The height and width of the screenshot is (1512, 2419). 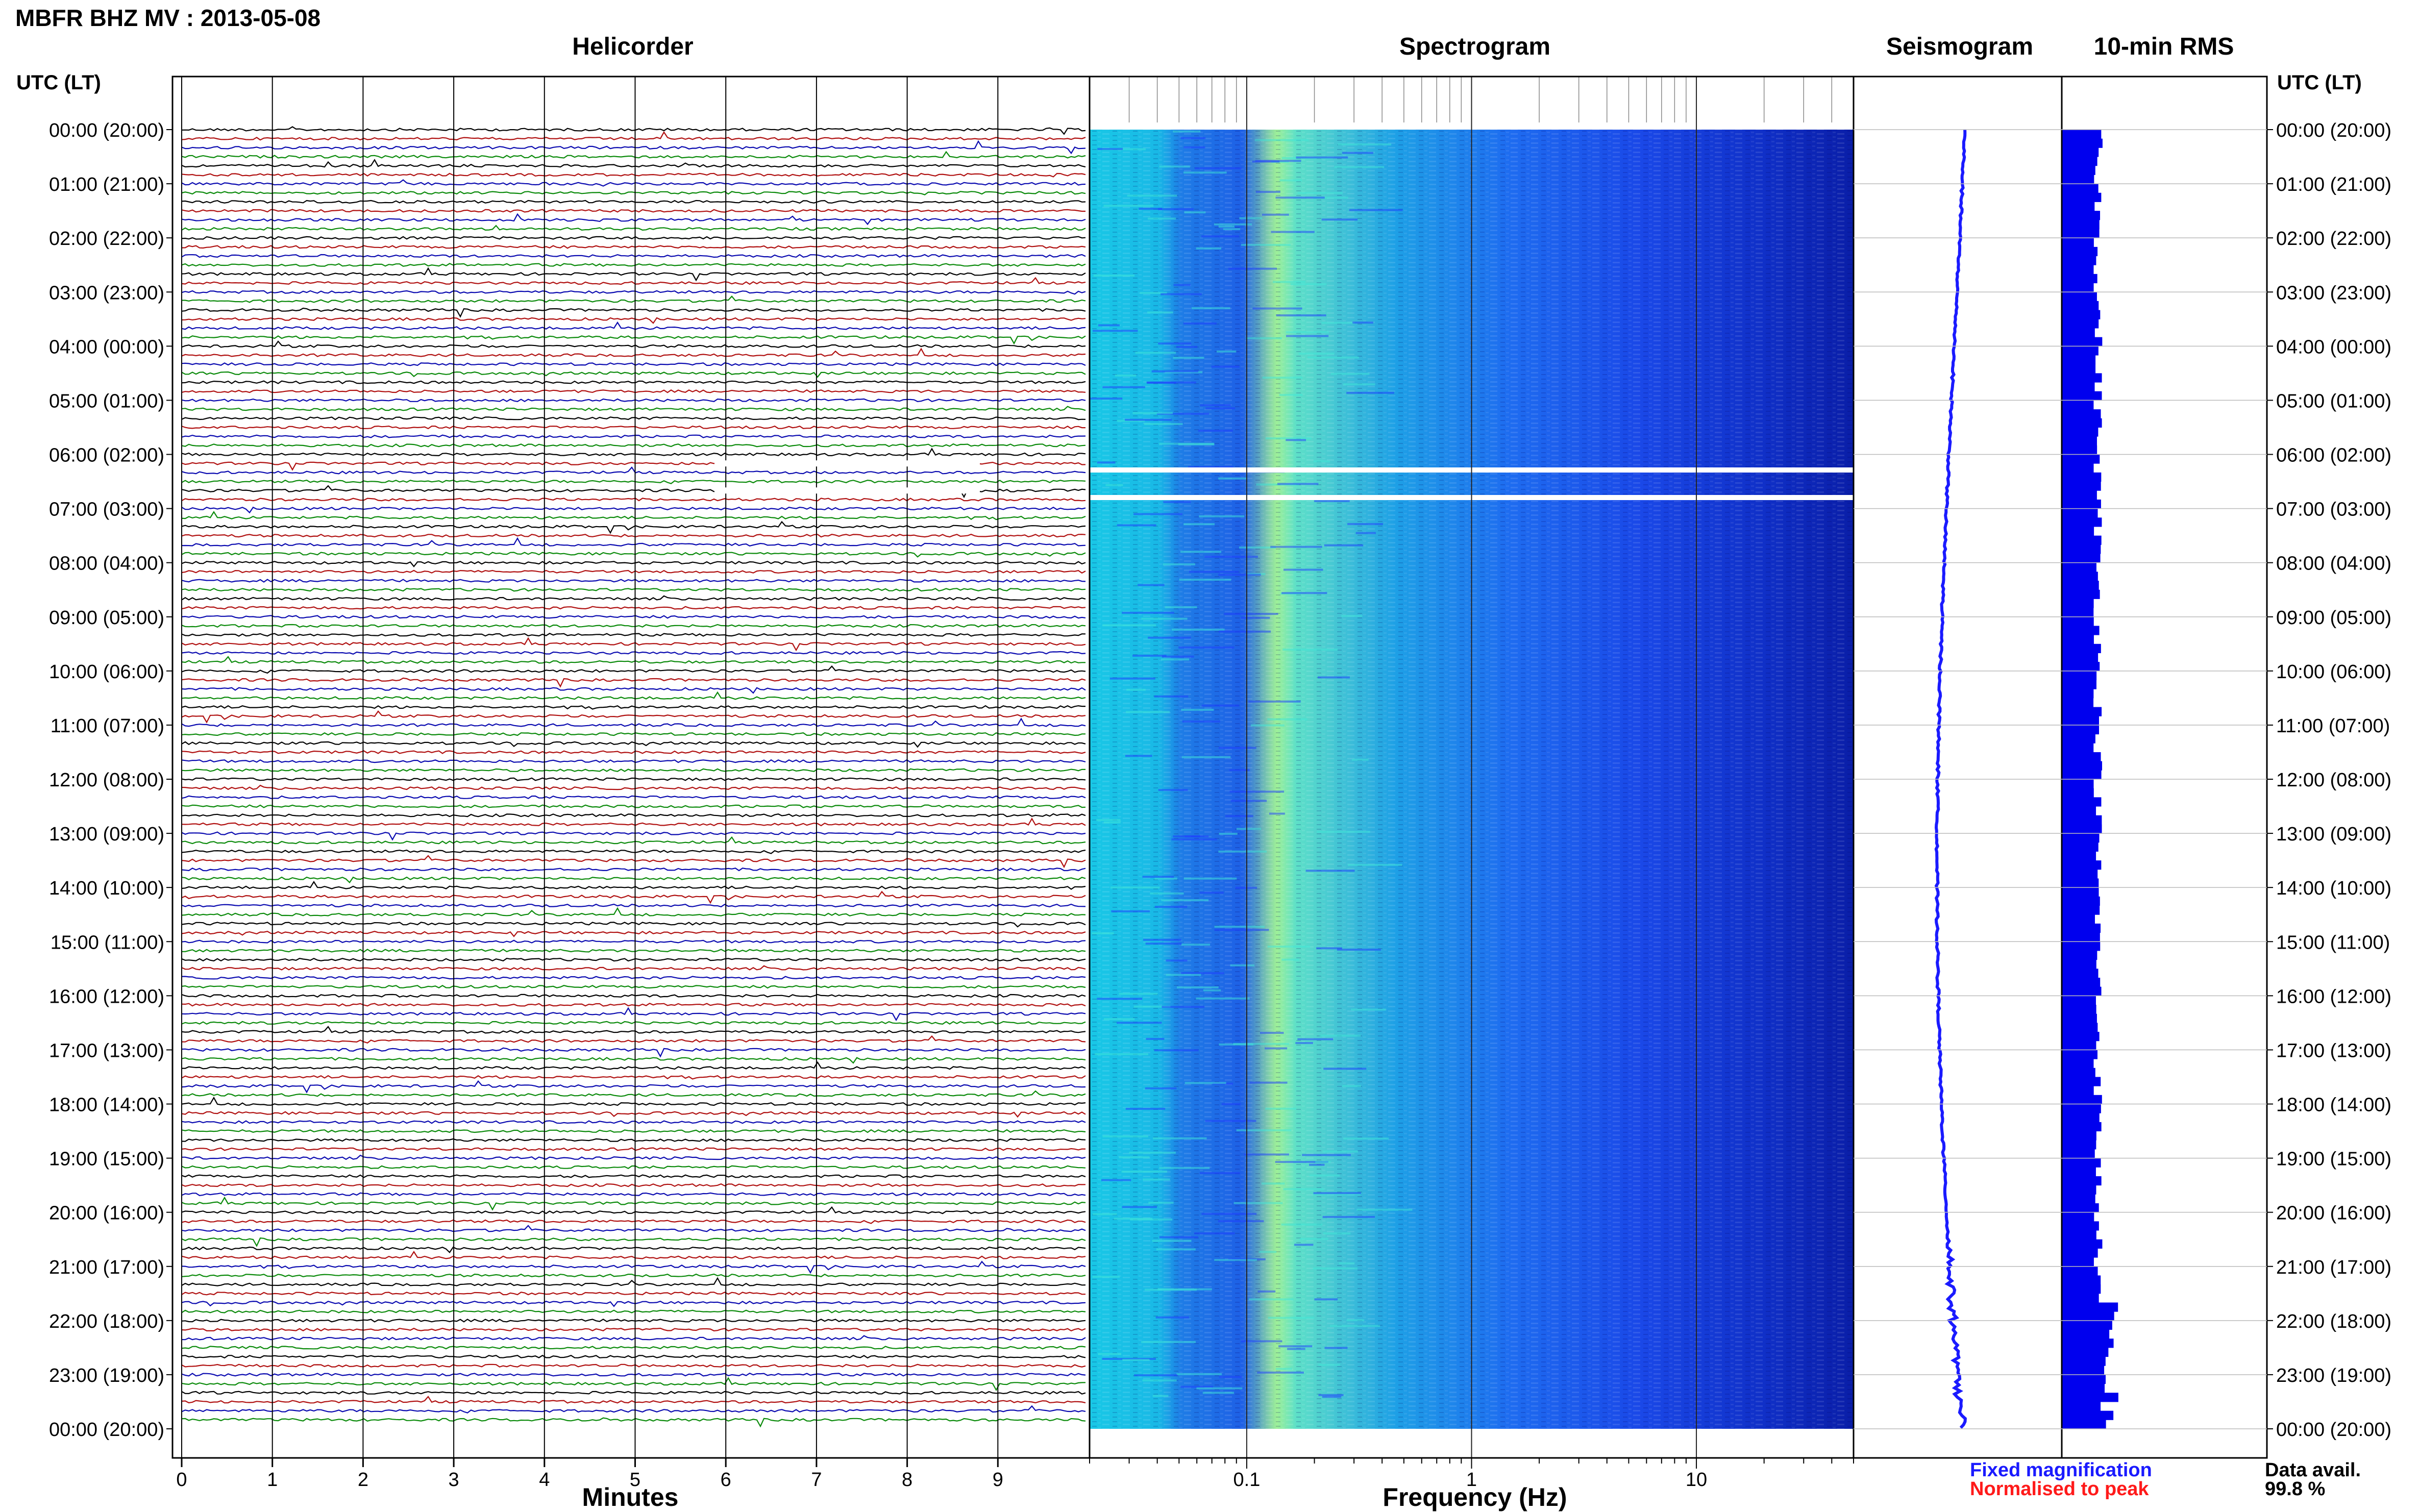 I want to click on time-label-right: 07:00 (03:00), so click(x=2333, y=509).